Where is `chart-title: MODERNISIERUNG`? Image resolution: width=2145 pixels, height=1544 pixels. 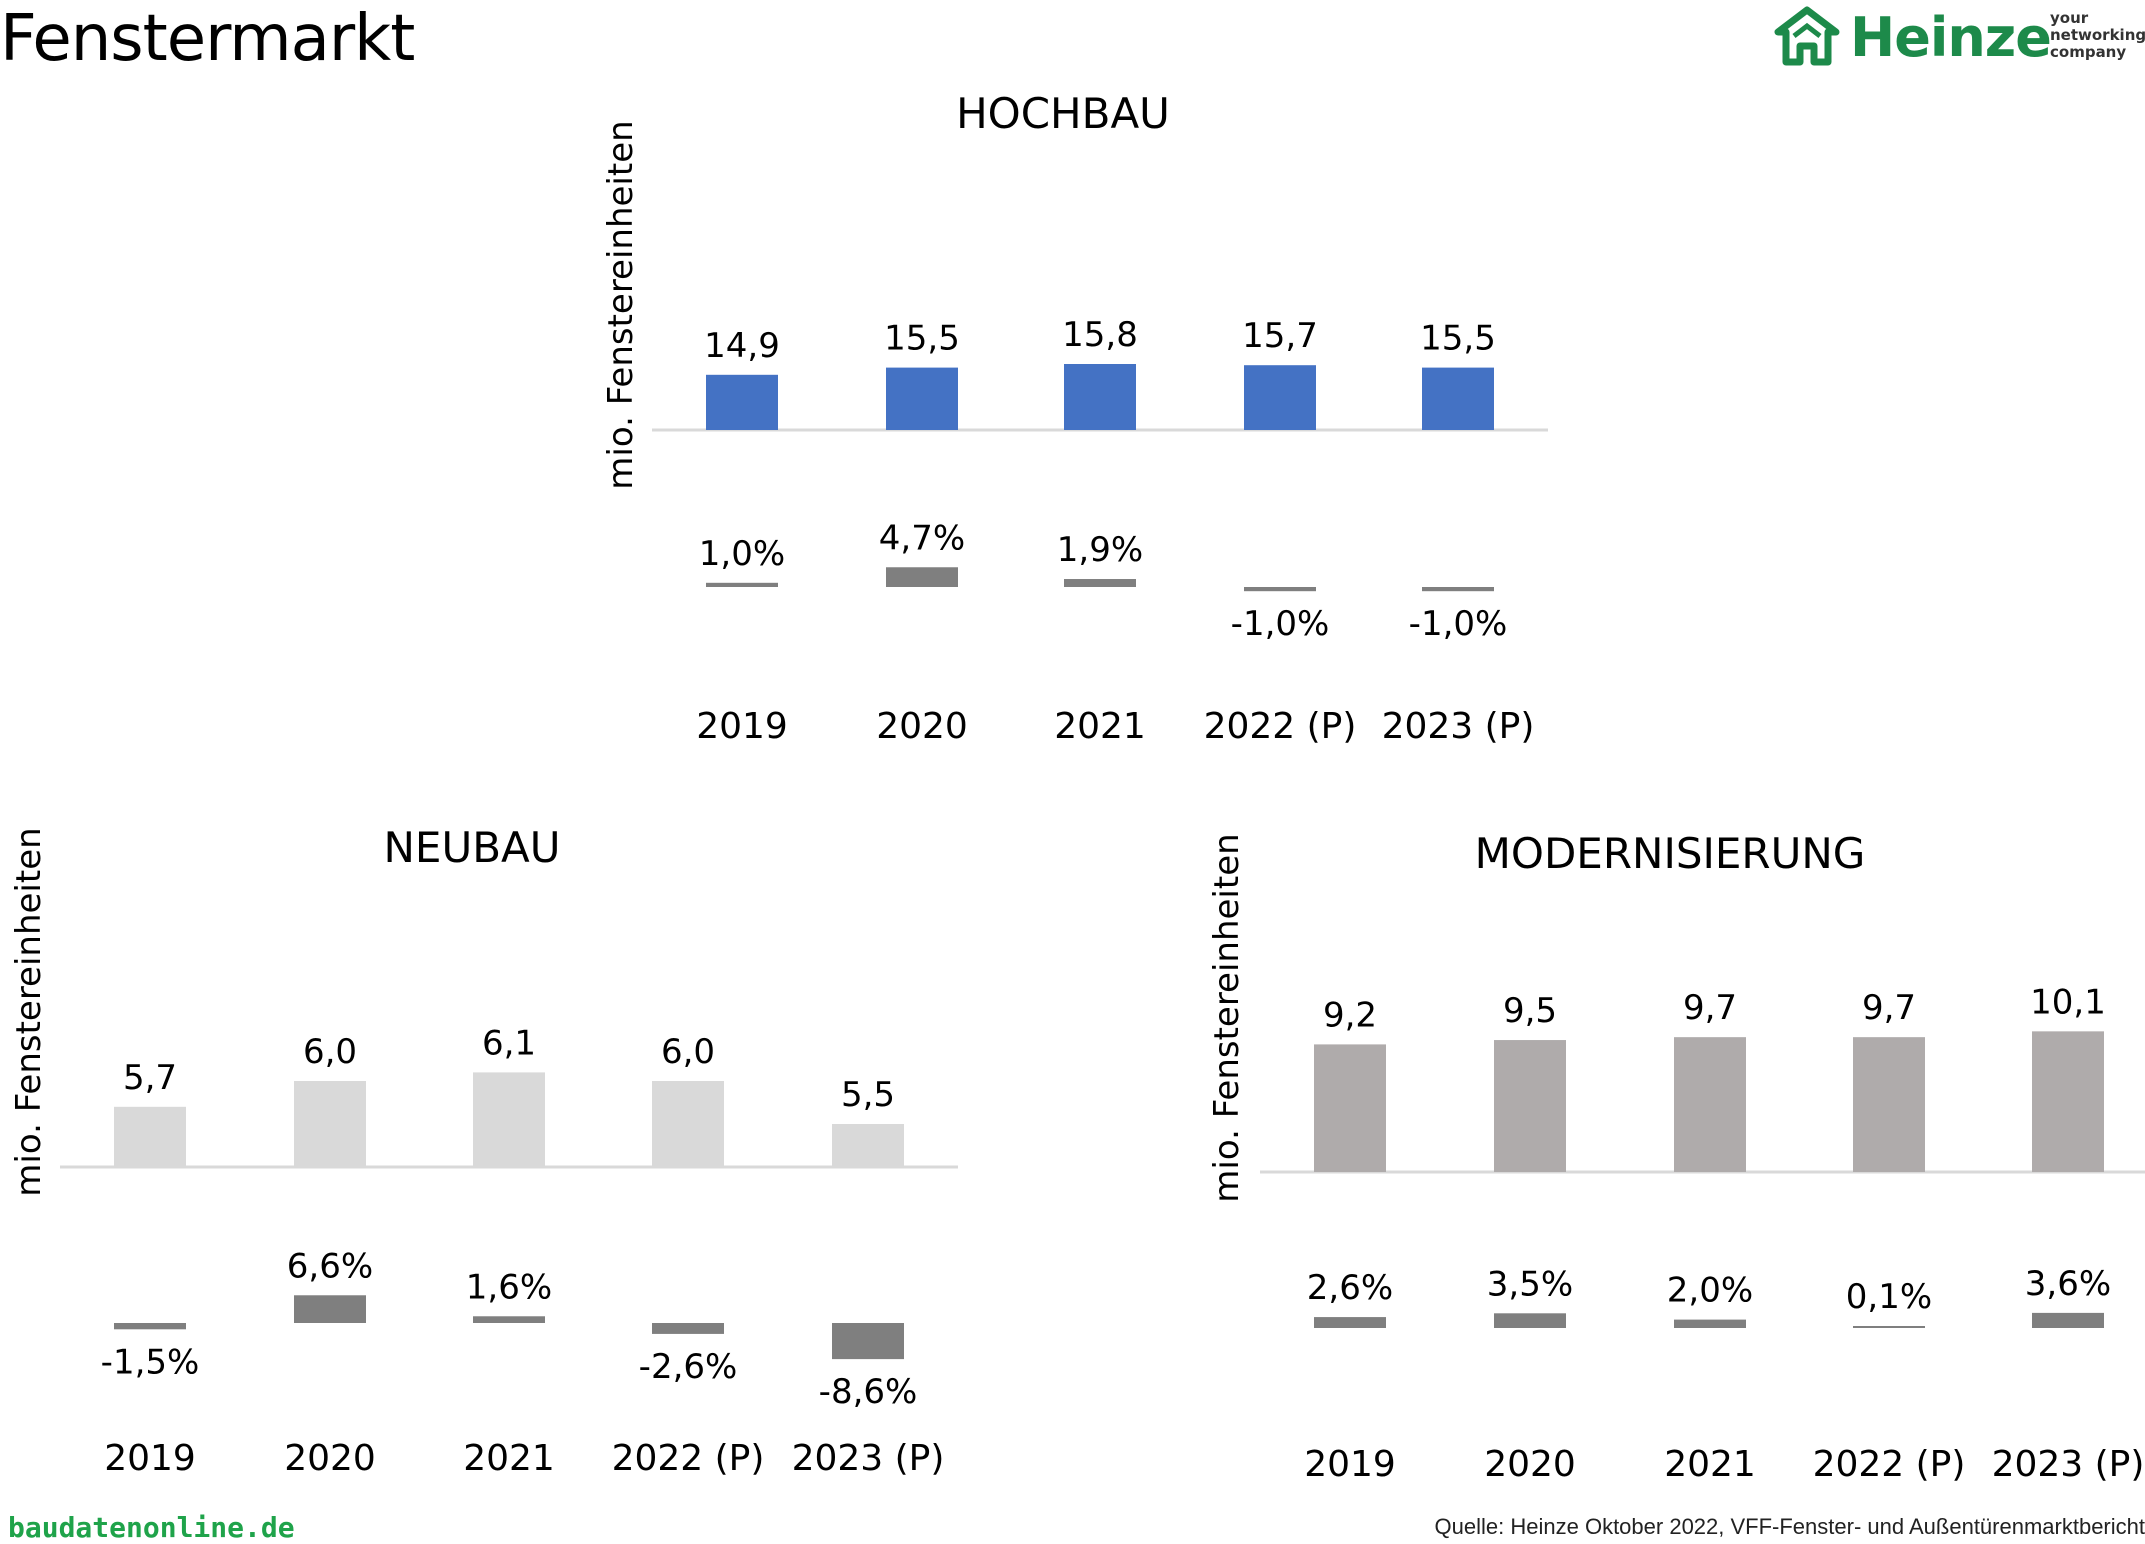 chart-title: MODERNISIERUNG is located at coordinates (1670, 853).